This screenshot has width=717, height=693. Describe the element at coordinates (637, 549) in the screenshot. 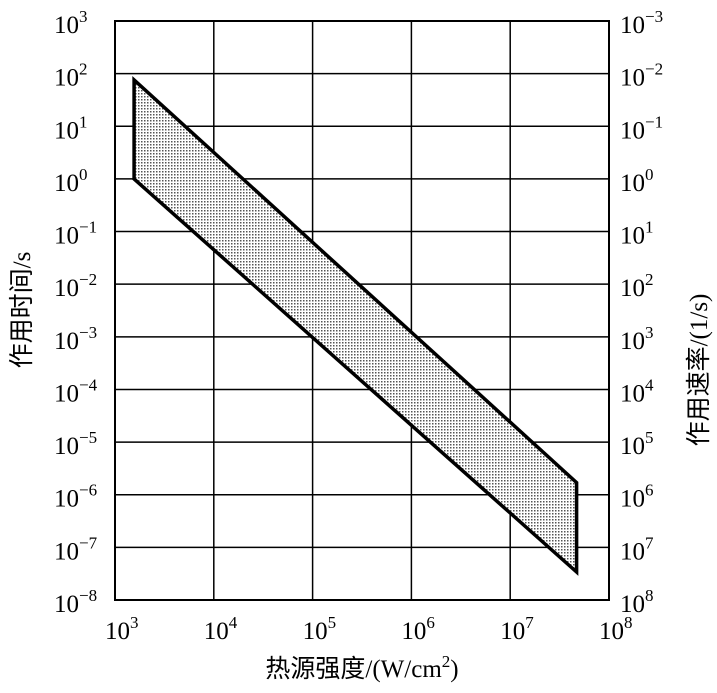

I see `y2-tick-label: 10⁷` at that location.